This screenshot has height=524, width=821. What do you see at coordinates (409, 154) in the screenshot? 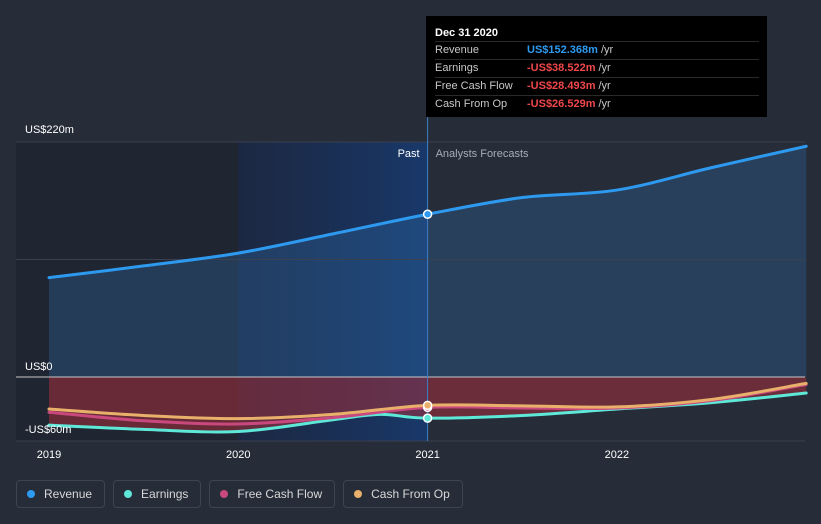
I see `past-label: Past` at bounding box center [409, 154].